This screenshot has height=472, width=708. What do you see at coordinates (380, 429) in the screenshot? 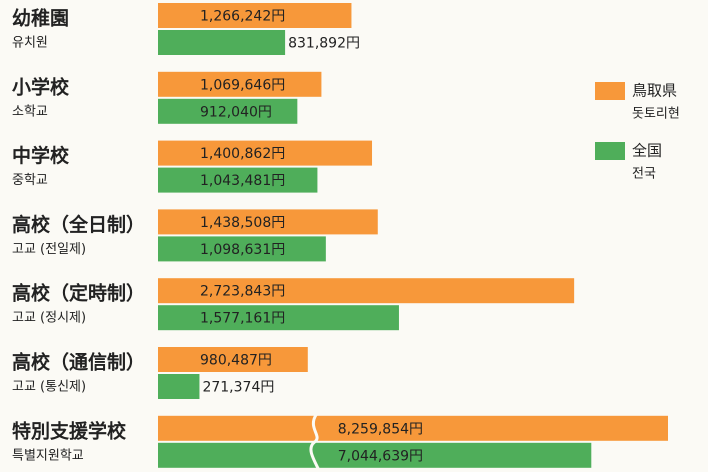
I see `value-label: 8,259,854円` at bounding box center [380, 429].